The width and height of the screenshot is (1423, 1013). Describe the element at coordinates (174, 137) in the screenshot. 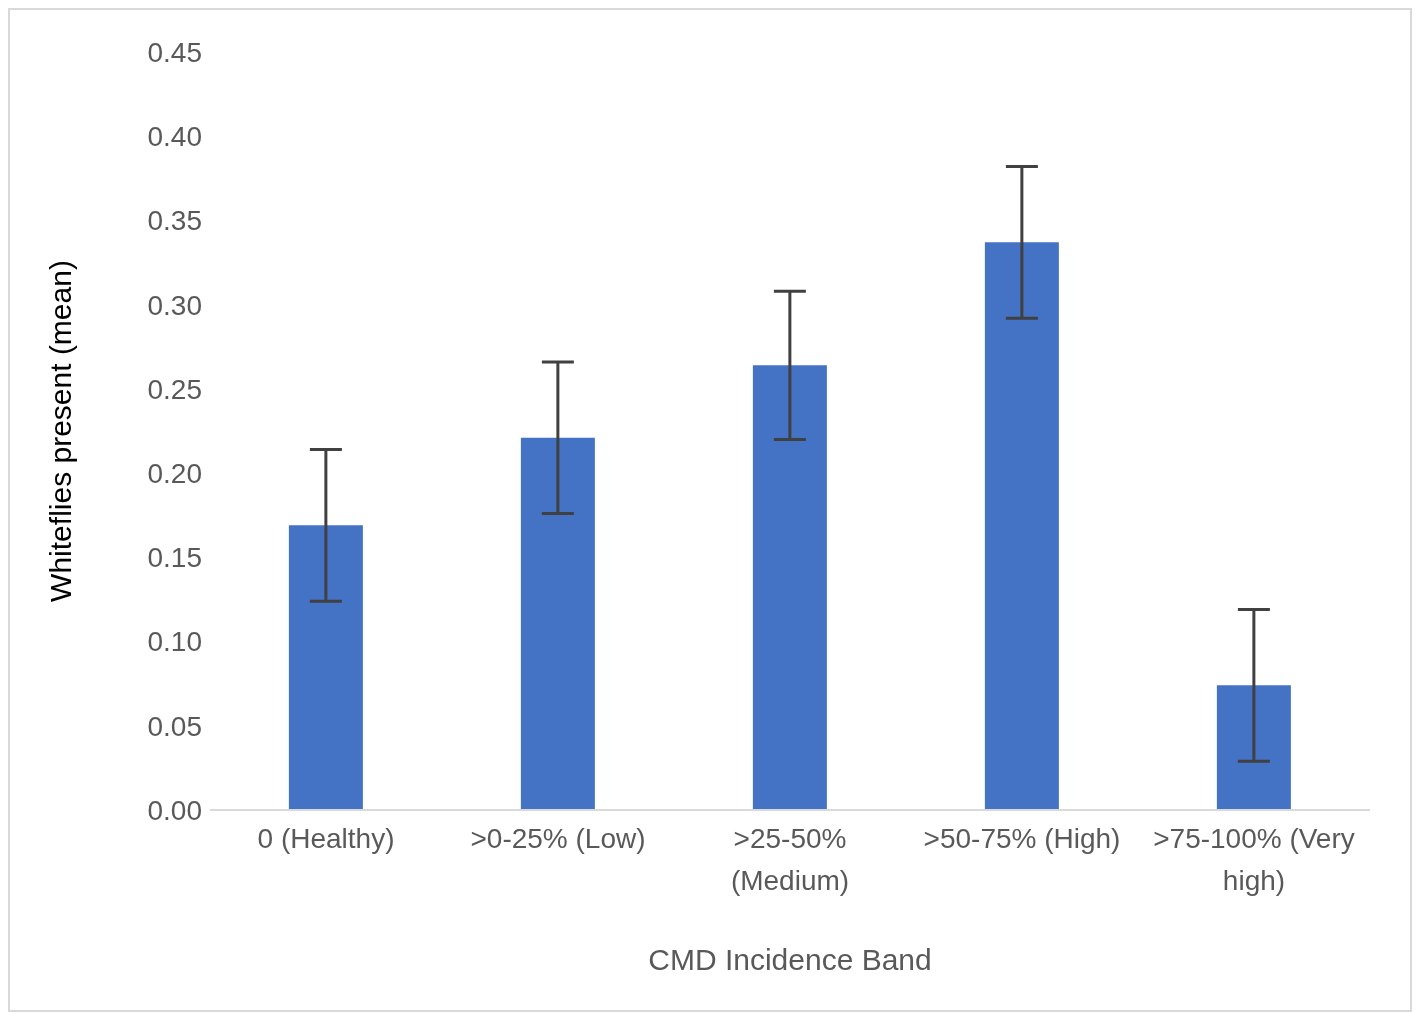

I see `y-tick-label: 0.40` at that location.